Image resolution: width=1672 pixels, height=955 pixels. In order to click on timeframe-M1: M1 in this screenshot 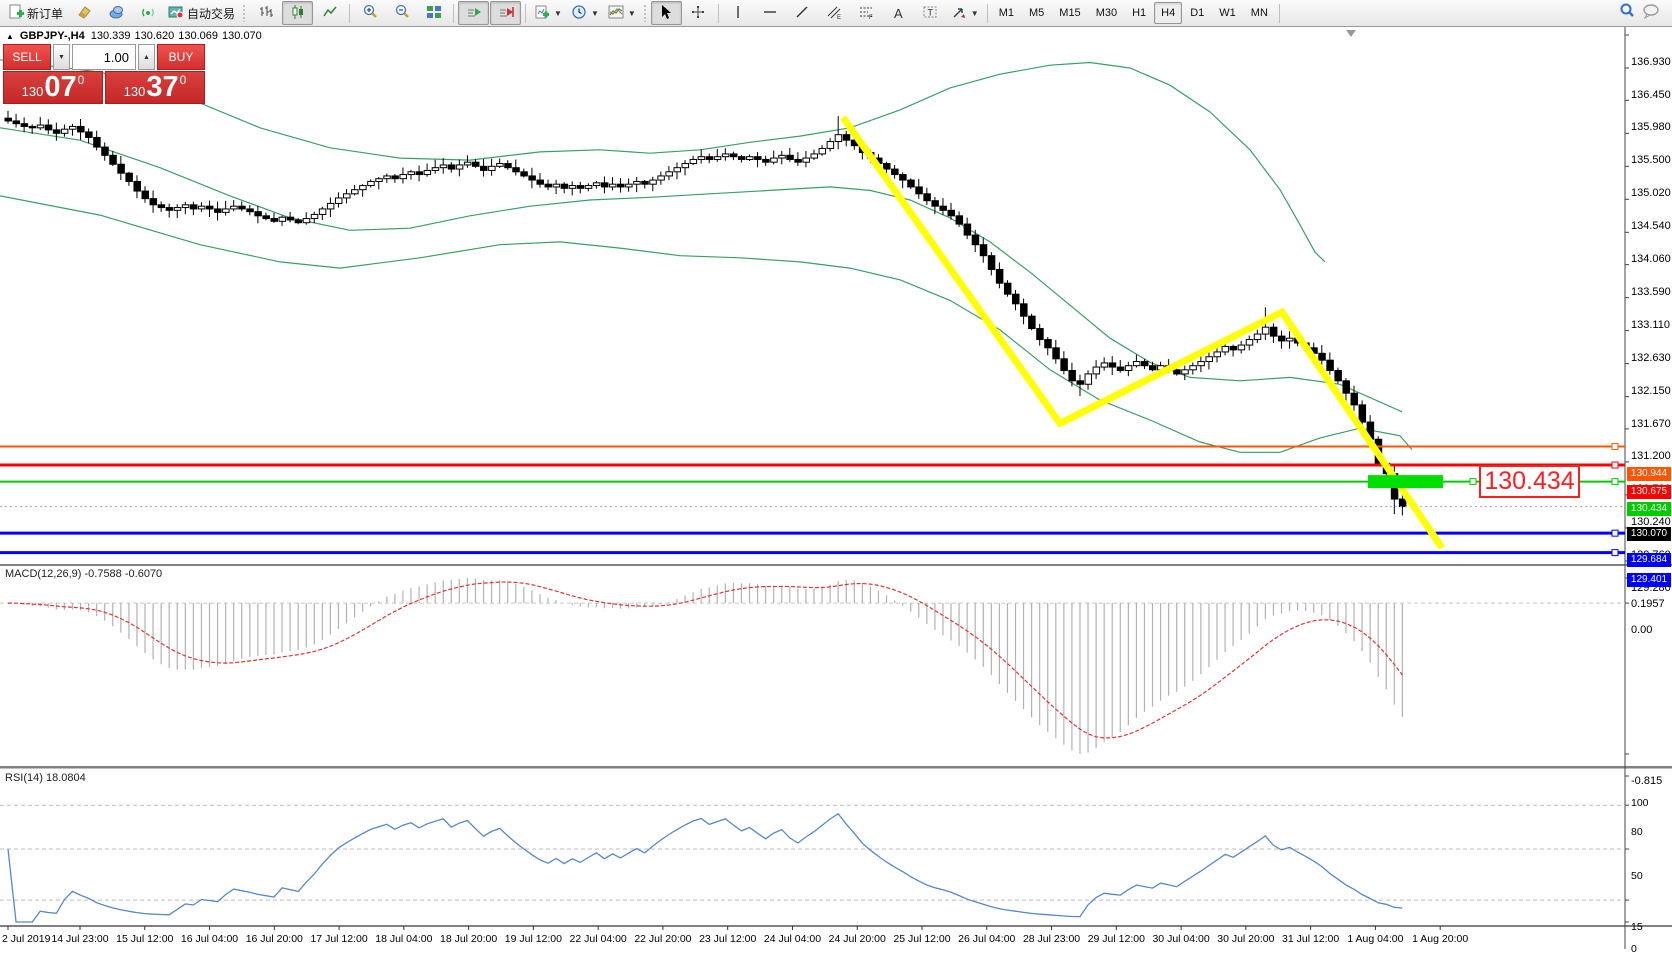, I will do `click(1006, 13)`.